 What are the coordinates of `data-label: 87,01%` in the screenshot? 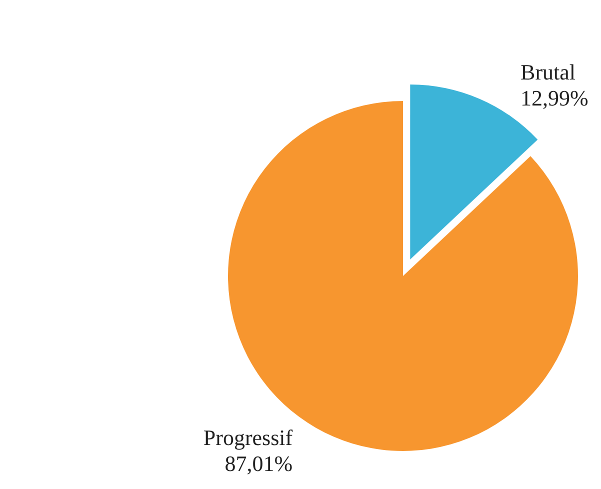 It's located at (258, 463).